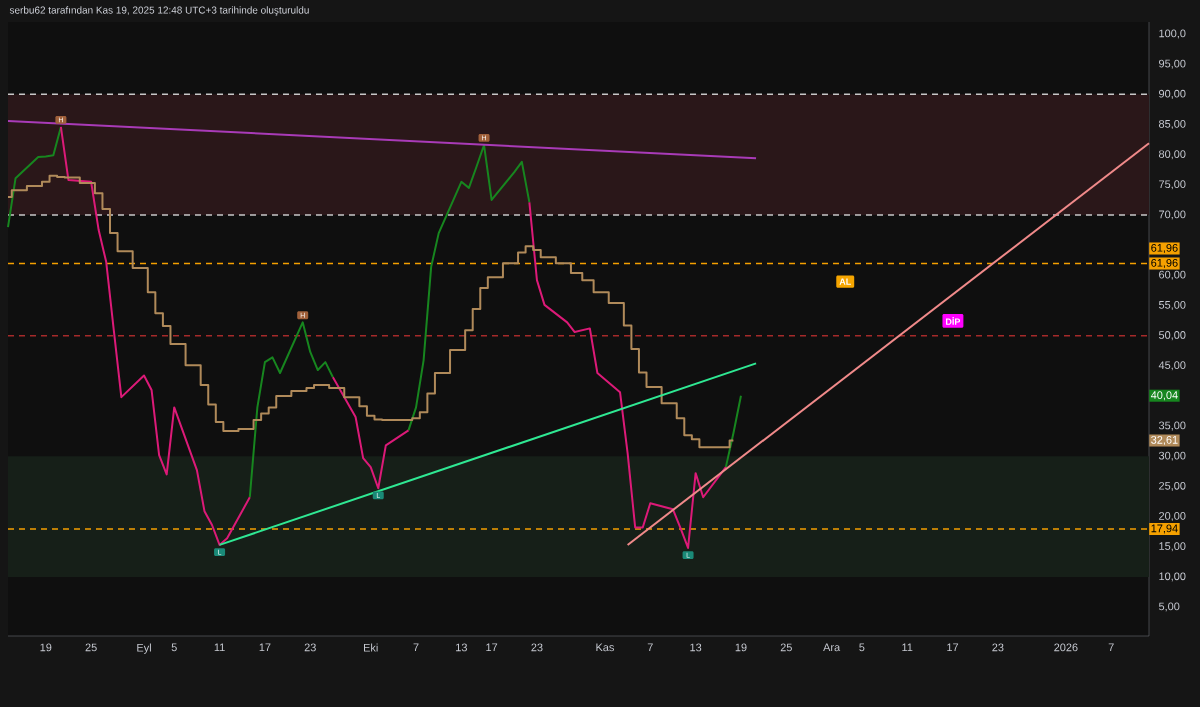 This screenshot has height=707, width=1200. What do you see at coordinates (371, 647) in the screenshot?
I see `x-tick-label: Eki` at bounding box center [371, 647].